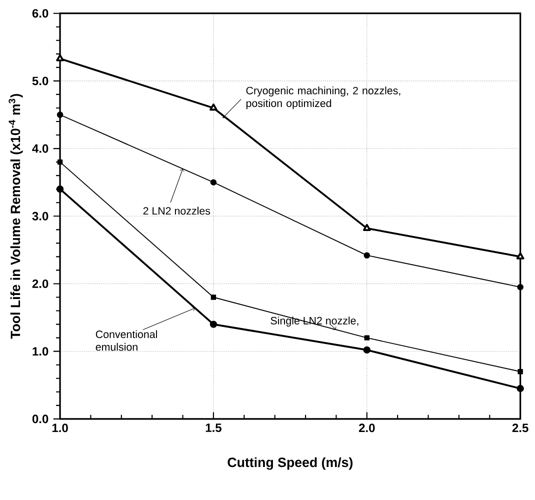 The width and height of the screenshot is (535, 500). Describe the element at coordinates (176, 210) in the screenshot. I see `annotation: 2 LN2 nozzles` at that location.